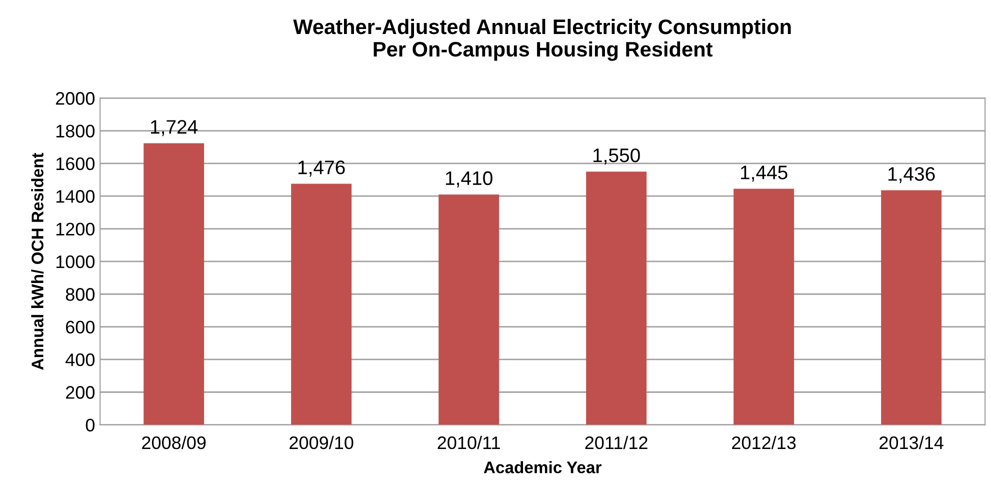 This screenshot has height=498, width=991. What do you see at coordinates (80, 359) in the screenshot?
I see `y-tick-label: 400` at bounding box center [80, 359].